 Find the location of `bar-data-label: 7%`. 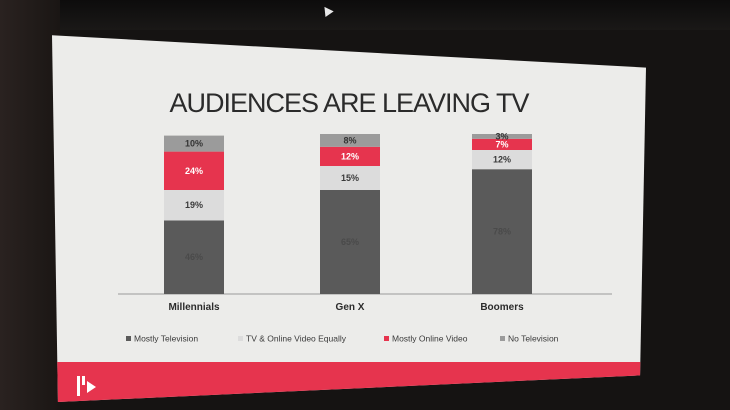

bar-data-label: 7% is located at coordinates (501, 144).